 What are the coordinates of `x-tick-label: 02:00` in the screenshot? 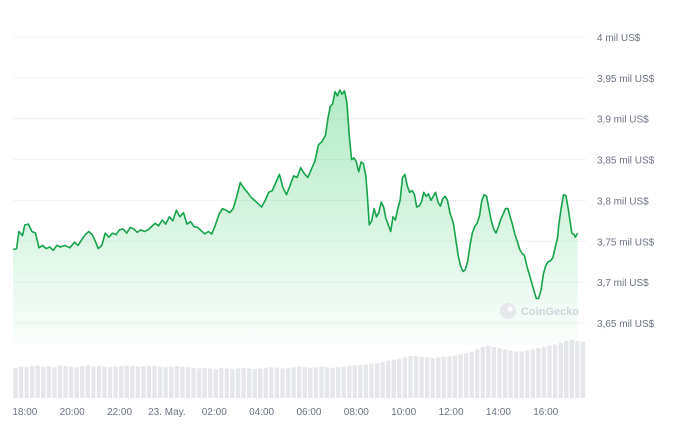 It's located at (214, 412).